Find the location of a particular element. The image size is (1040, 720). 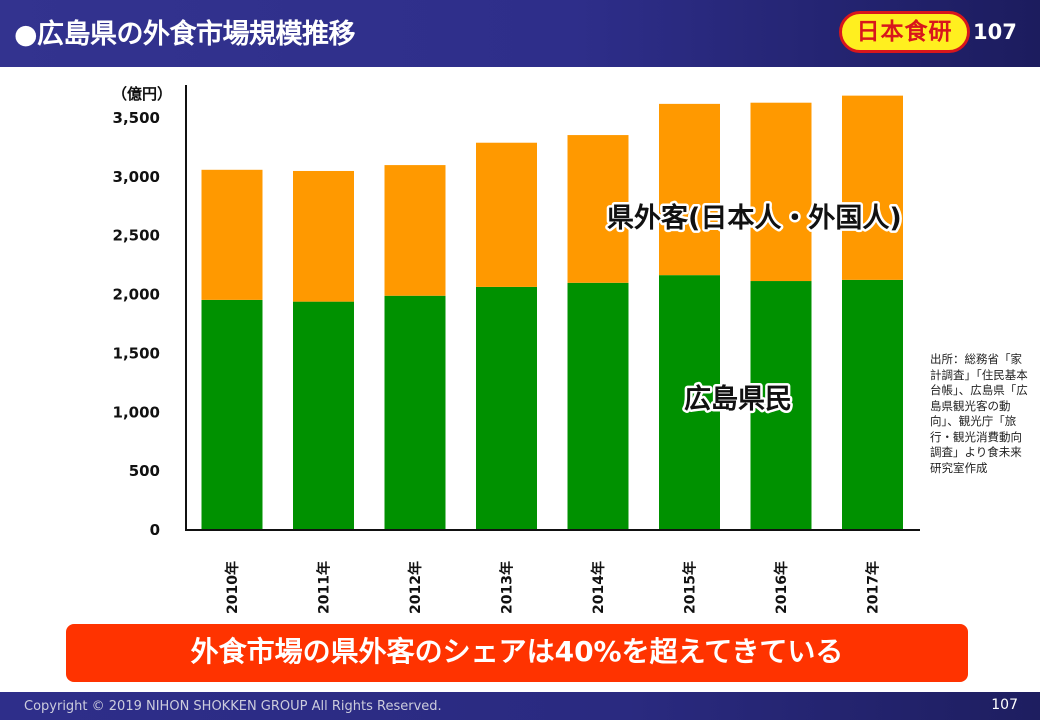

x-tick-label: 2013年 is located at coordinates (507, 587).